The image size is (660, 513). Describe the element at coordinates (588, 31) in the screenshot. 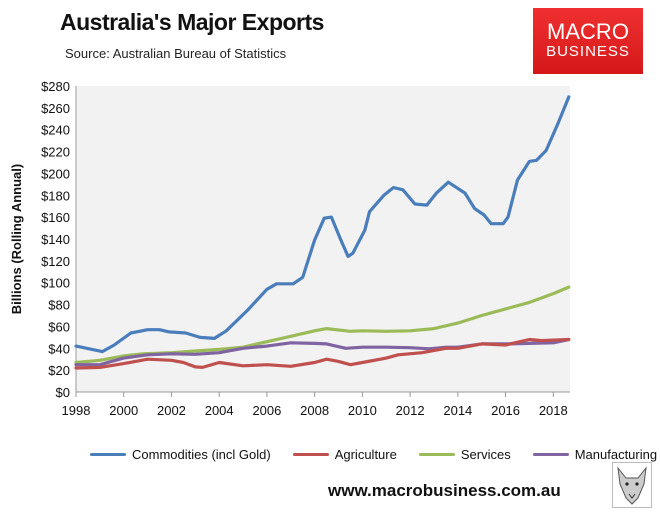

I see `logo-line1: MACRO` at that location.